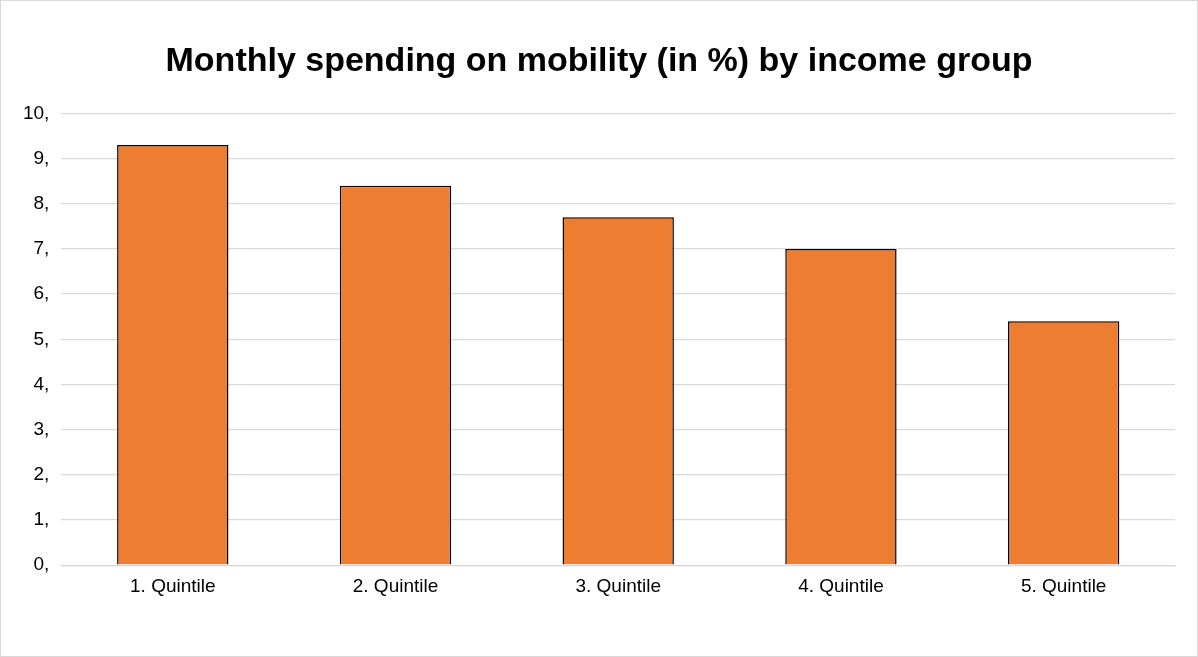 The height and width of the screenshot is (657, 1198). I want to click on y-tick-label: 3,, so click(41, 428).